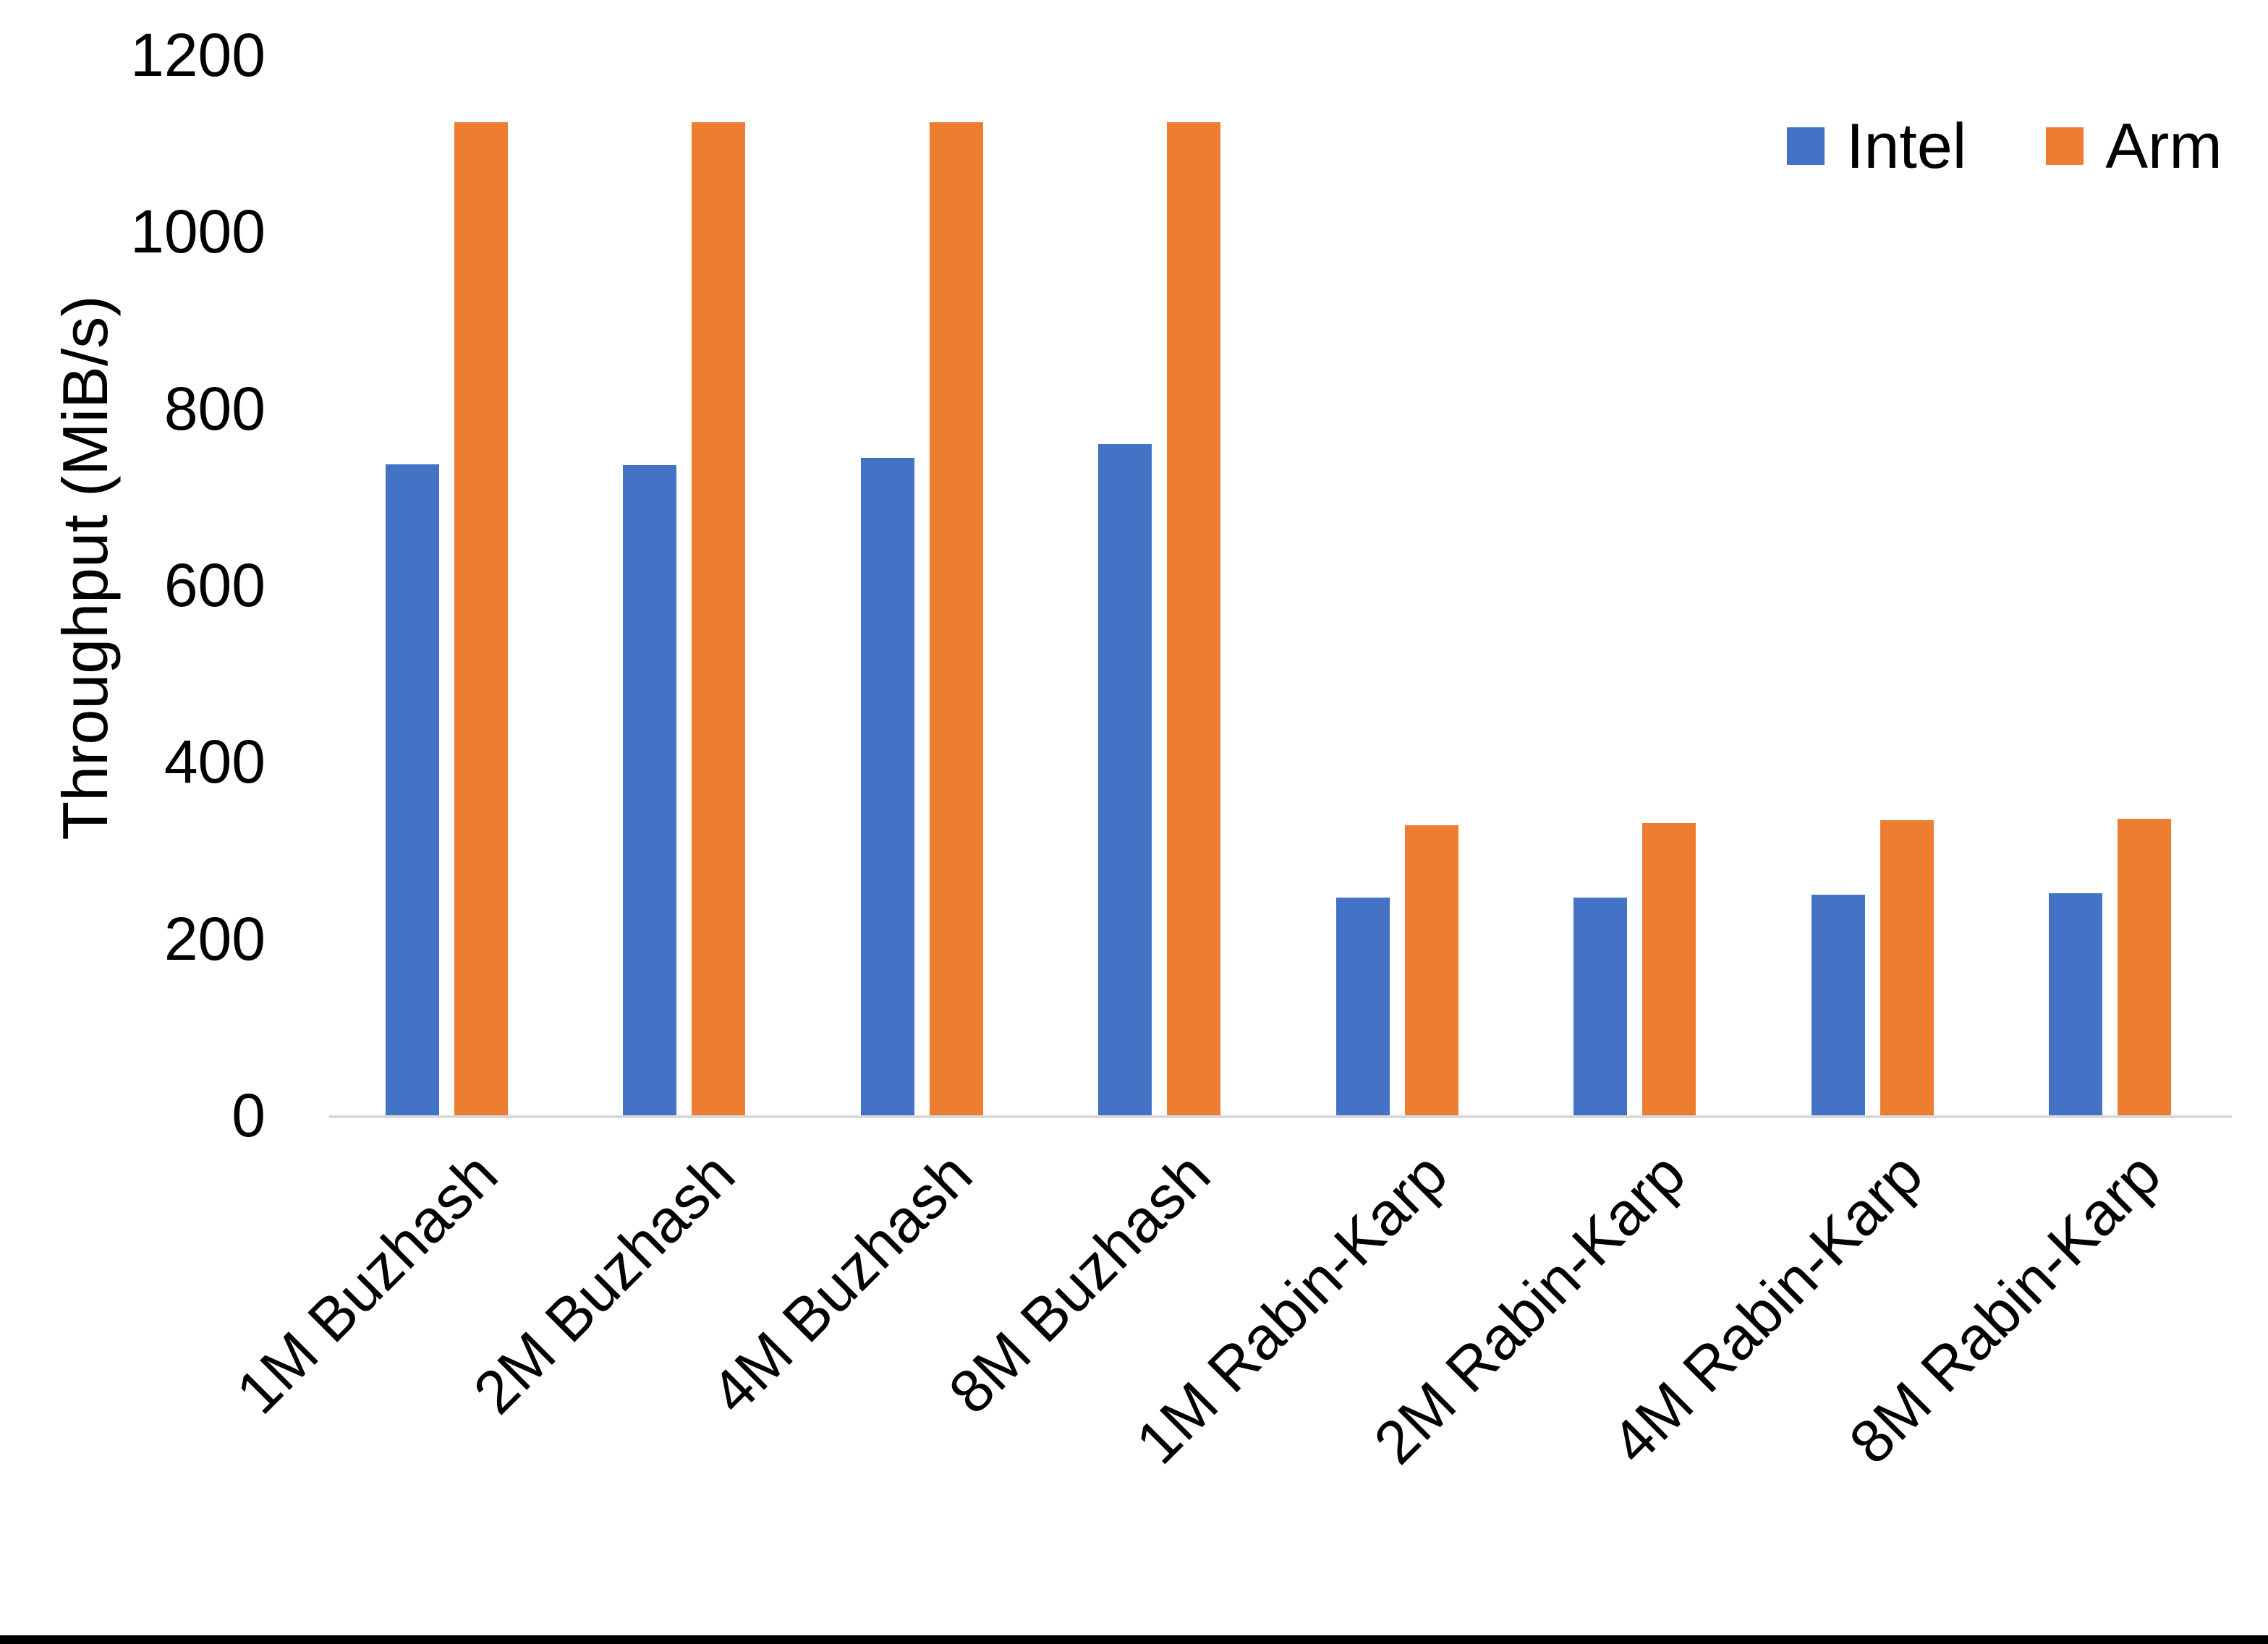 Image resolution: width=2268 pixels, height=1644 pixels. Describe the element at coordinates (215, 585) in the screenshot. I see `y-tick-label: 600` at that location.